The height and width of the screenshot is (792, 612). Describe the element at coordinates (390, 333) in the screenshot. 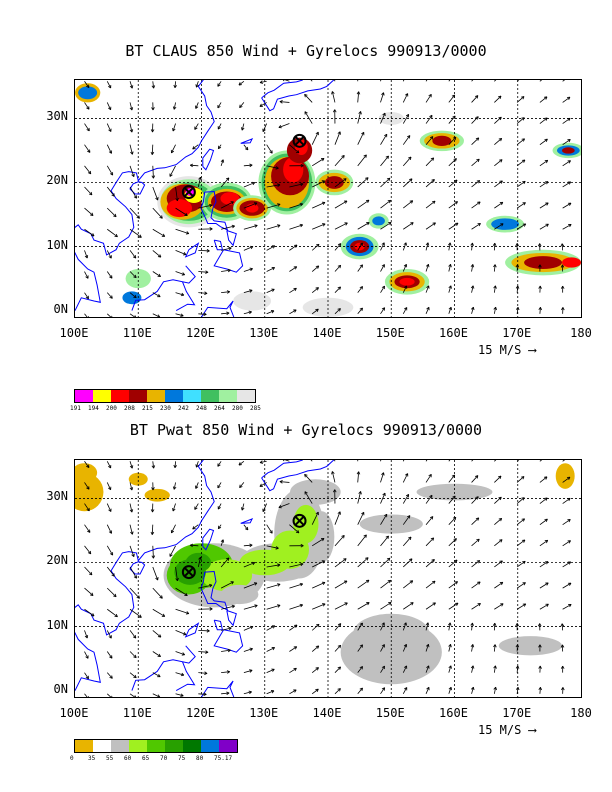

I see `lon-tick-label: 150E` at that location.